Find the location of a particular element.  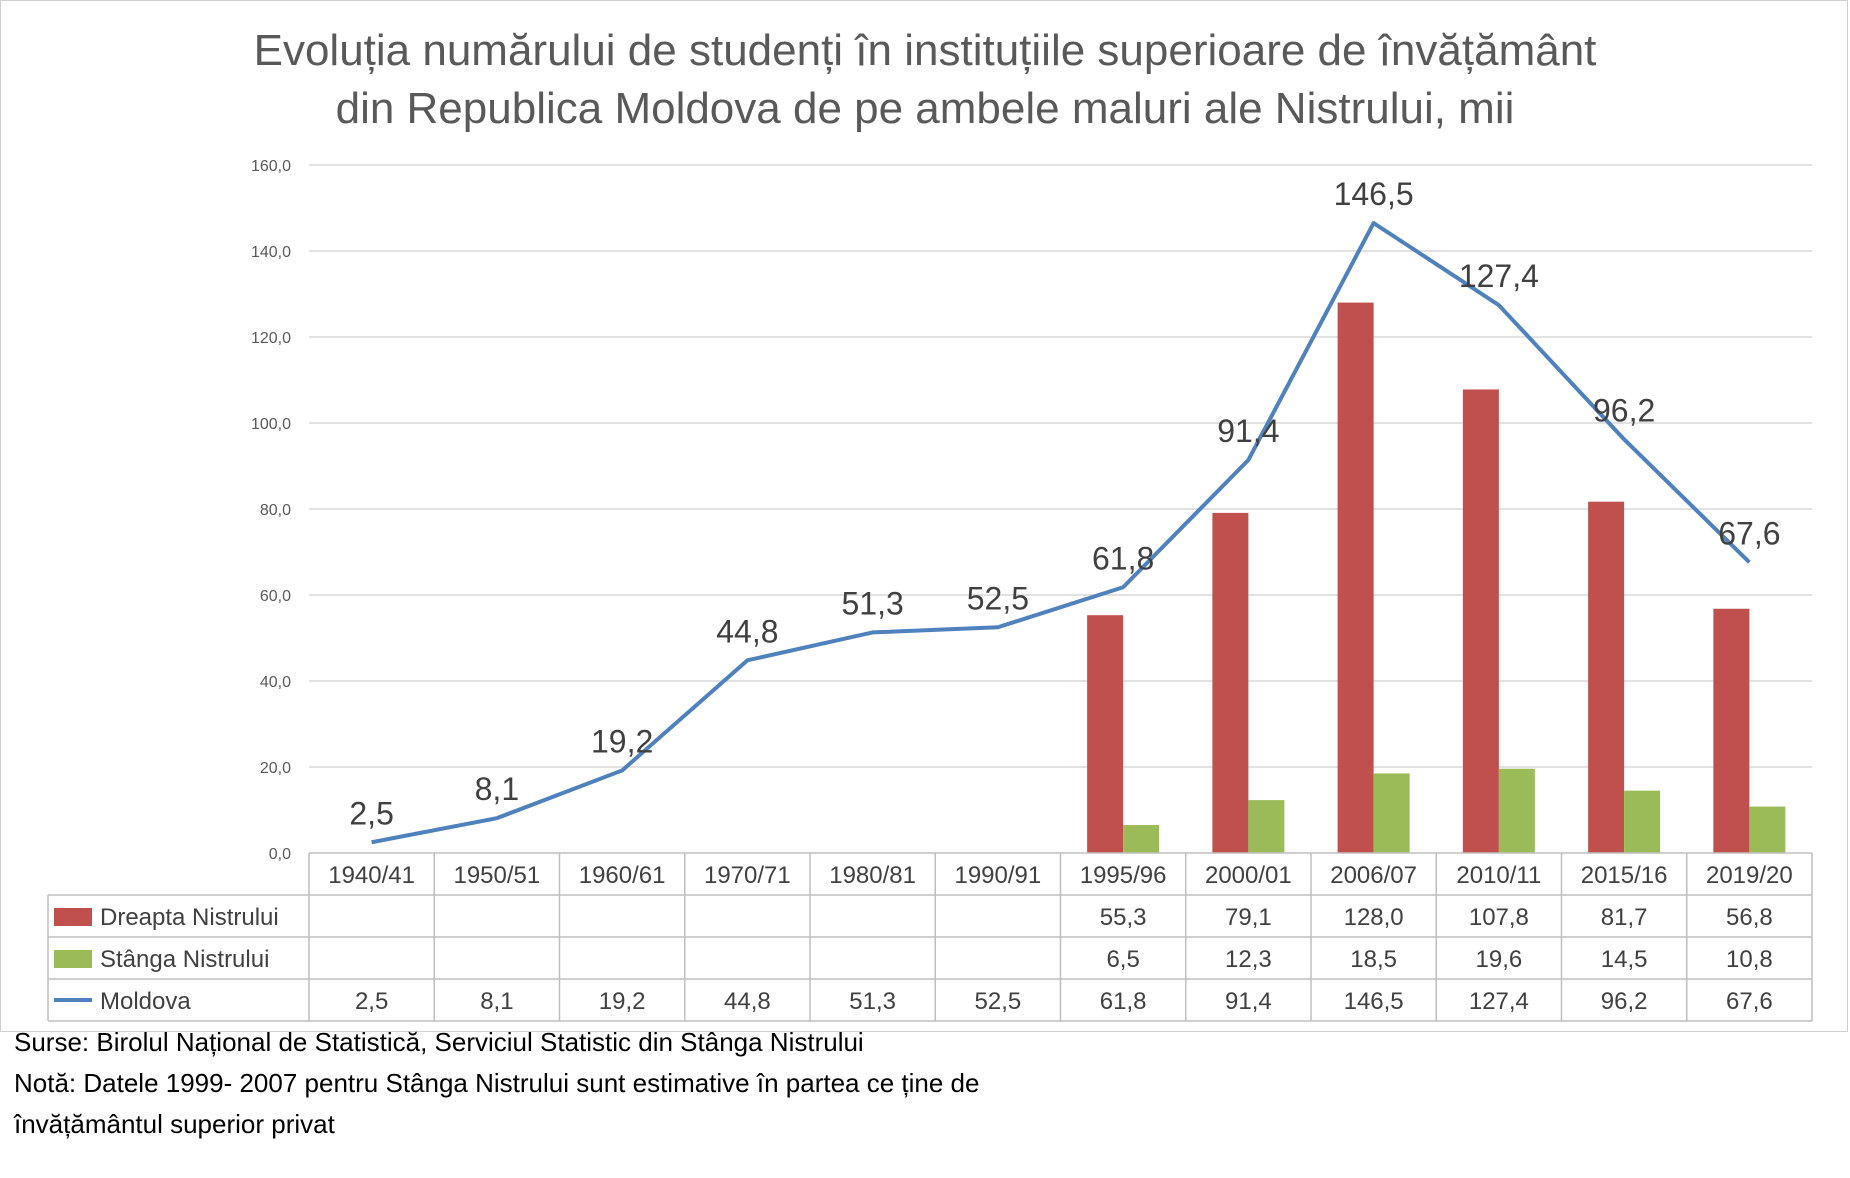

table-cell-dreapta: 55,3 is located at coordinates (1123, 917).